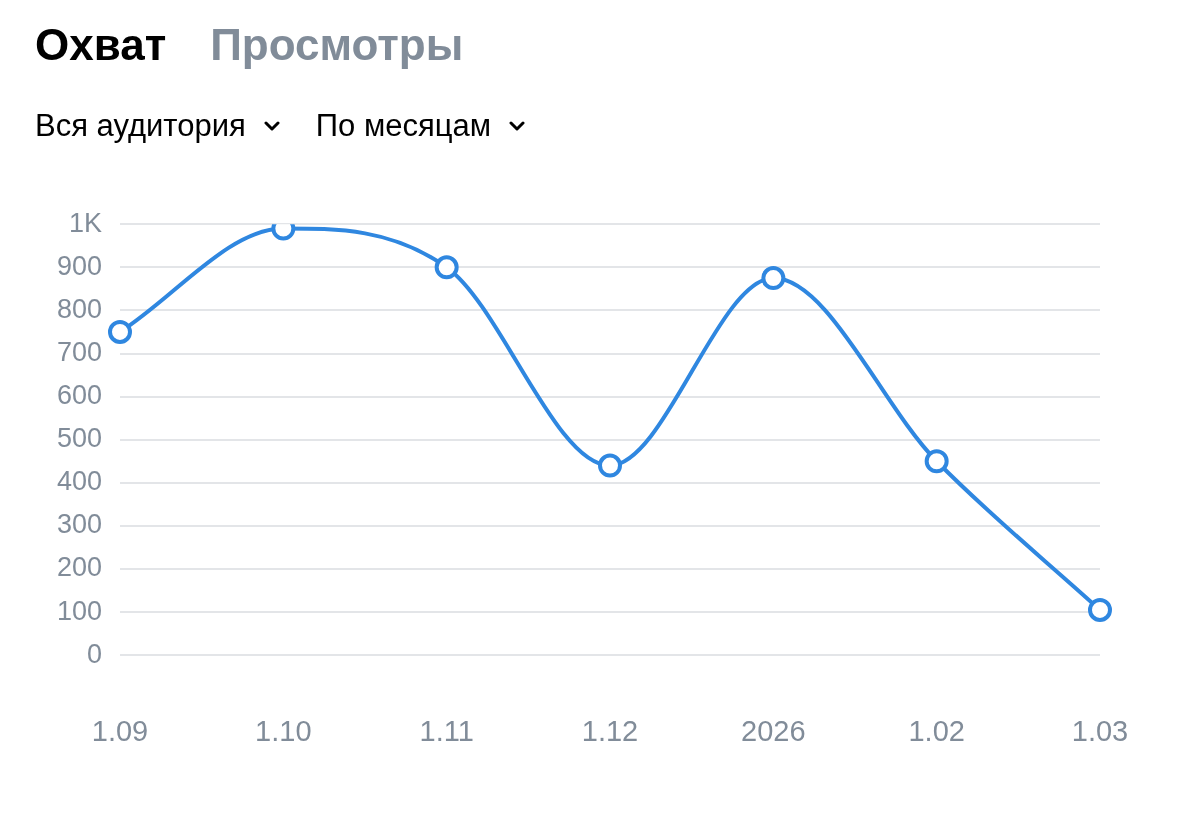 The image size is (1200, 827). What do you see at coordinates (610, 730) in the screenshot?
I see `x-tick-label: 1.12` at bounding box center [610, 730].